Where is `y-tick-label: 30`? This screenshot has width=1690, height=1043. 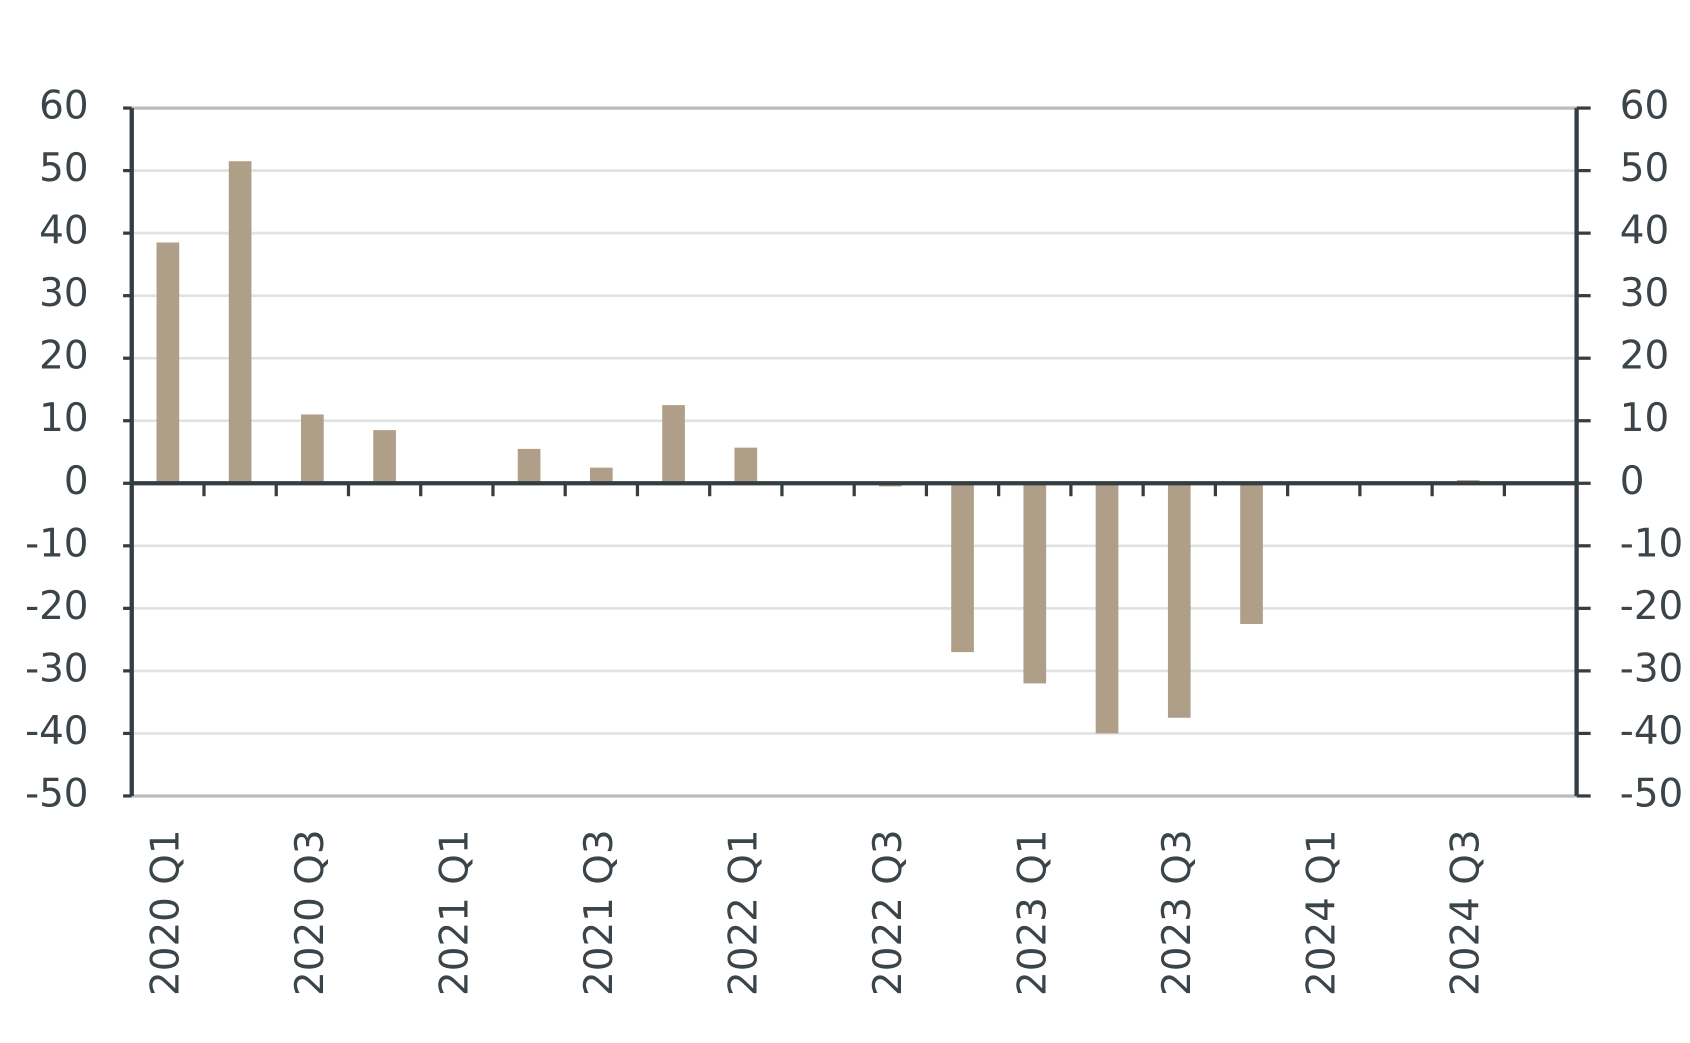 y-tick-label: 30 is located at coordinates (63, 293).